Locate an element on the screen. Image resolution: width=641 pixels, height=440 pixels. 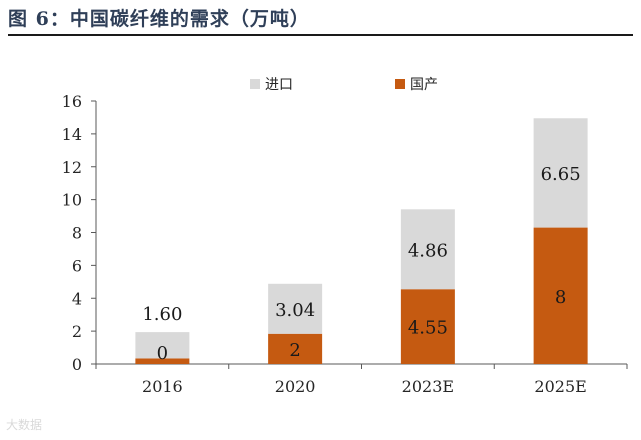
x-tick-label: 2025E is located at coordinates (560, 386).